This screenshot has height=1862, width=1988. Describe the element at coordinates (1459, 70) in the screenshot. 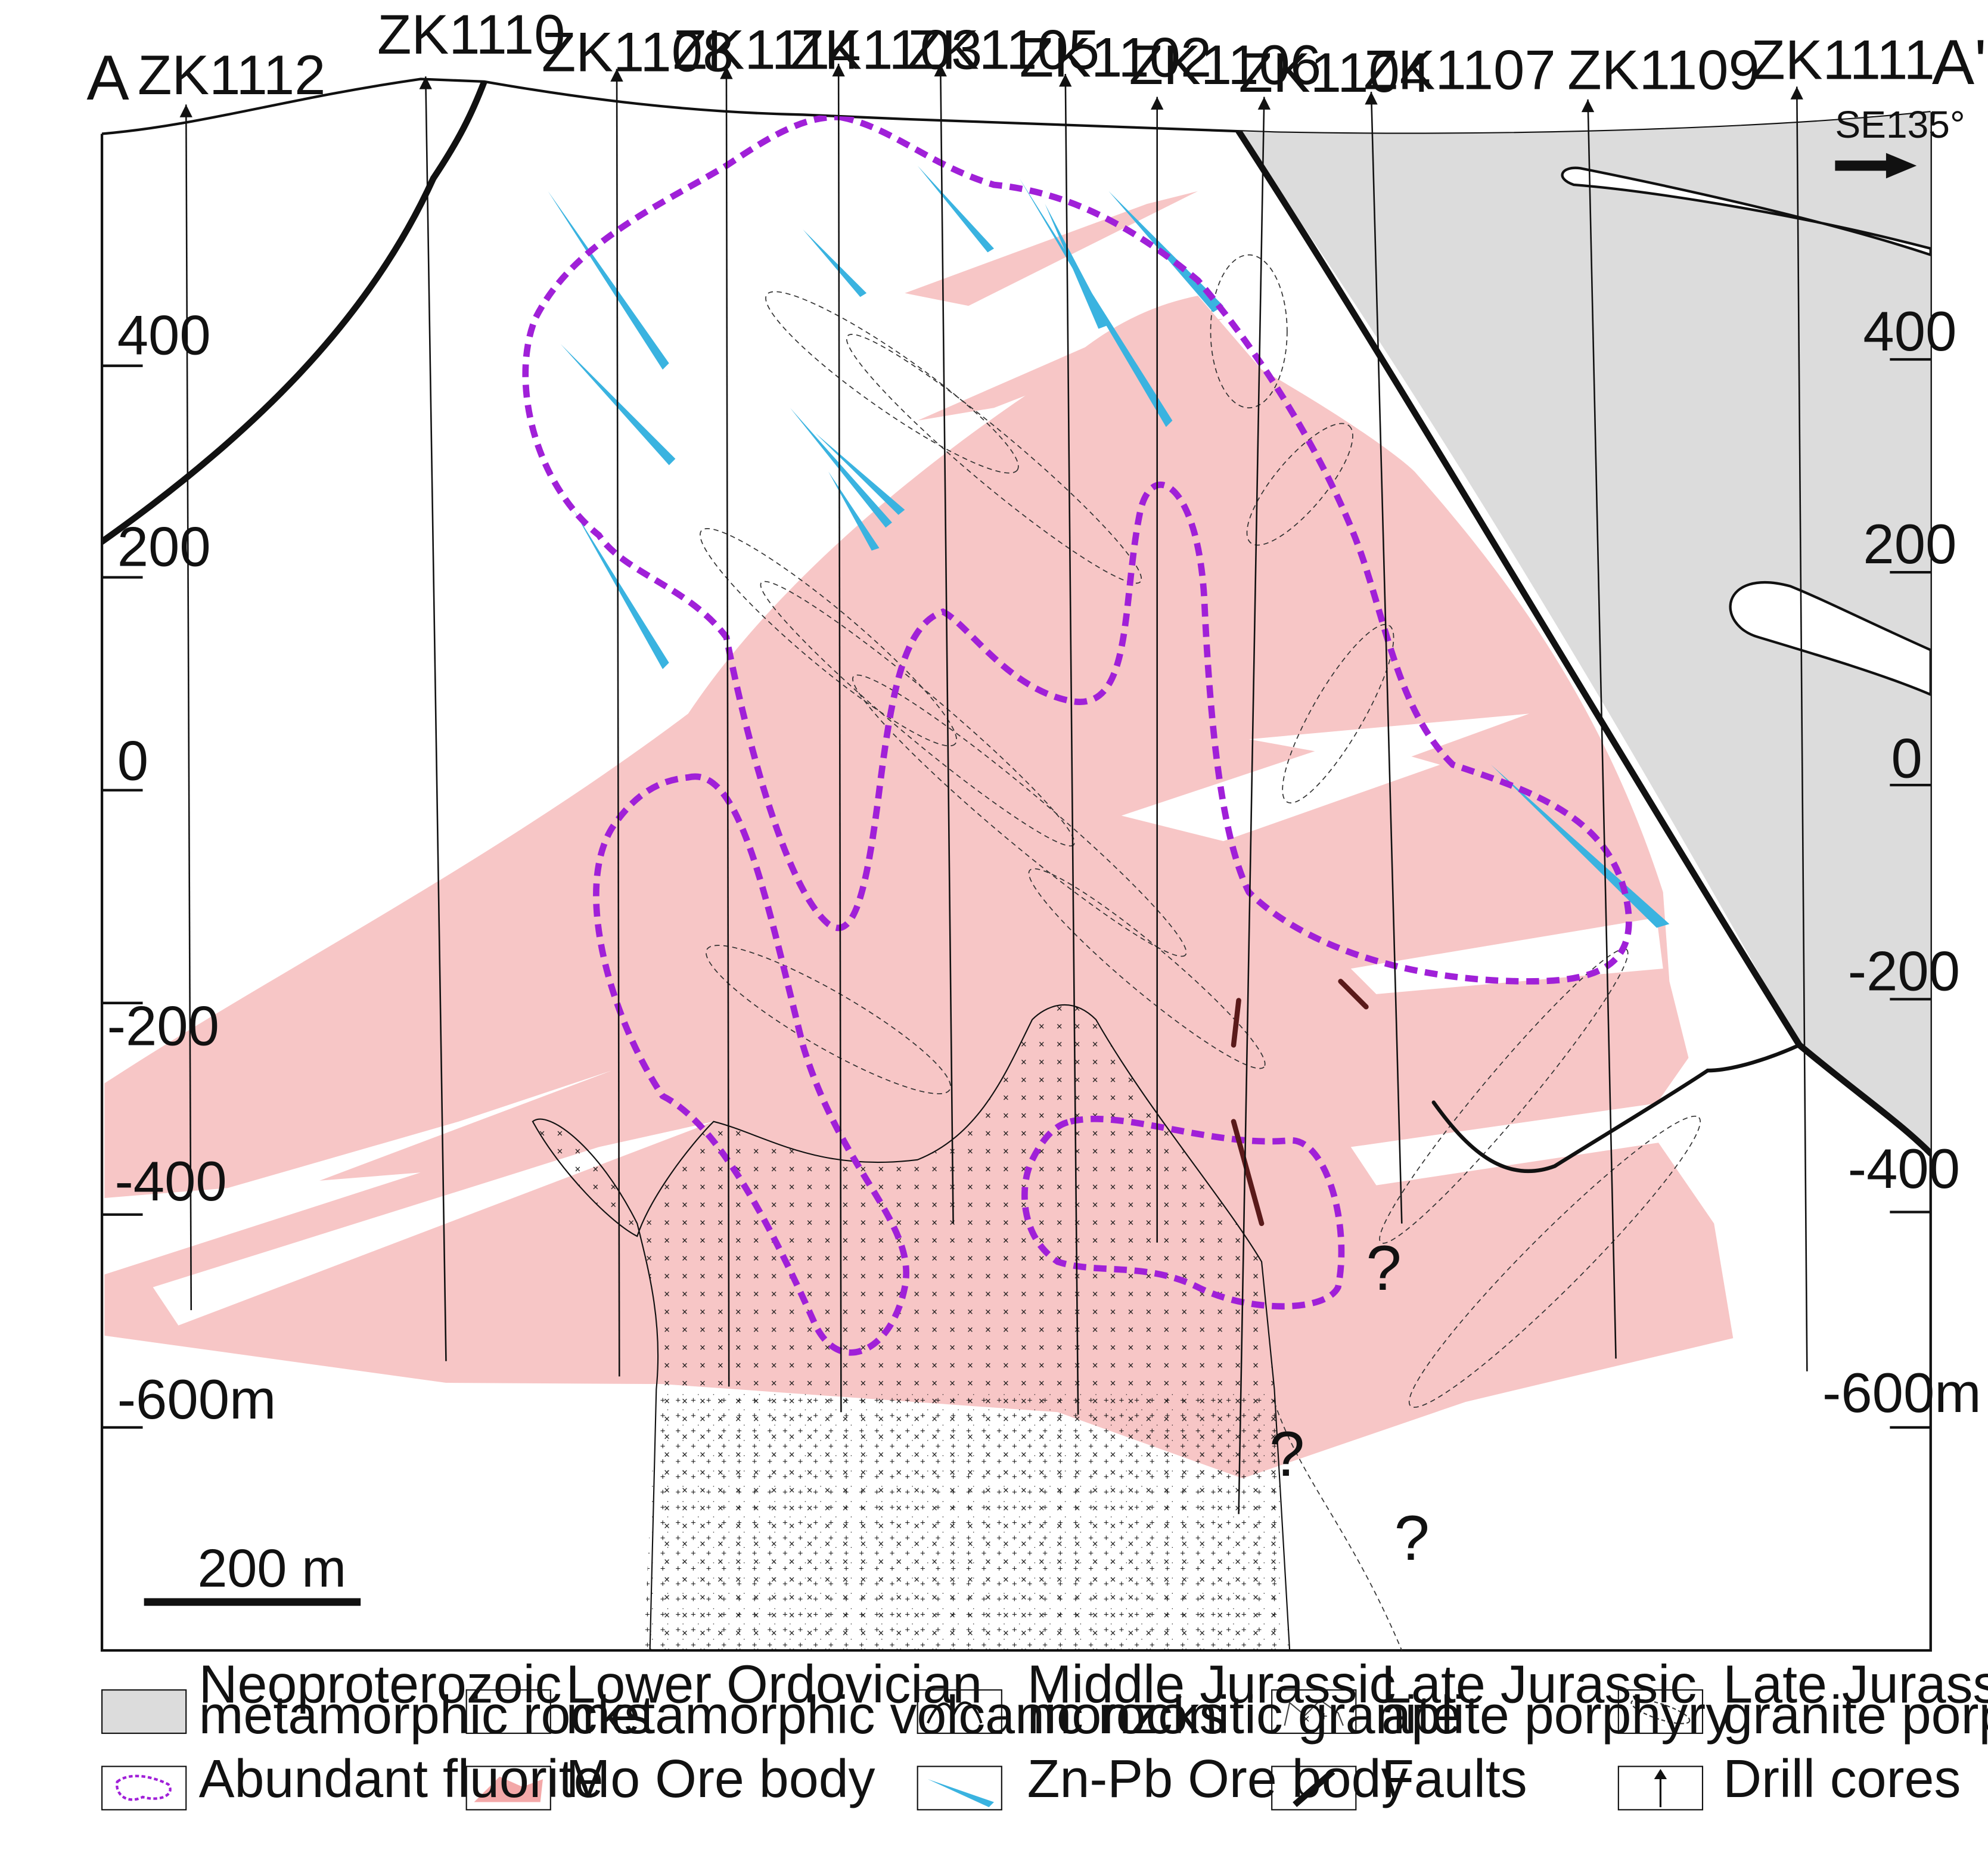

I see `drill-core-label: ZK1107` at that location.